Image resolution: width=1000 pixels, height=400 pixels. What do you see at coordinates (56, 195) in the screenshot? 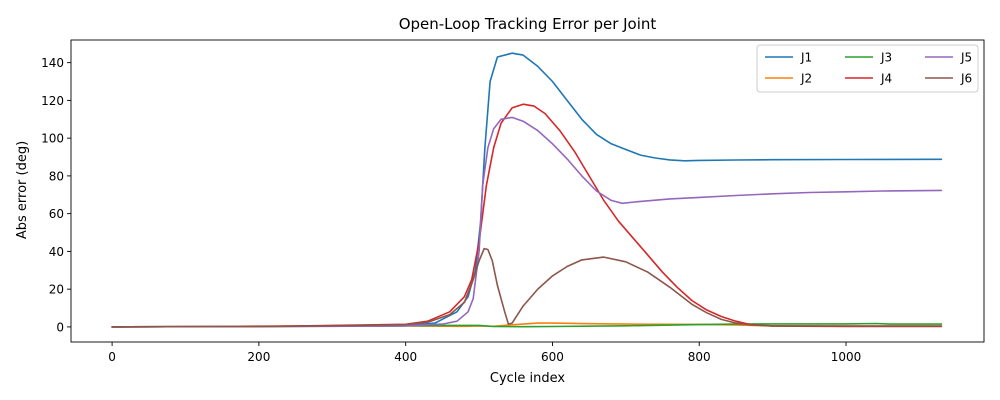
I see `y-axis: 0 20 40 60 80 100 120 140` at bounding box center [56, 195].